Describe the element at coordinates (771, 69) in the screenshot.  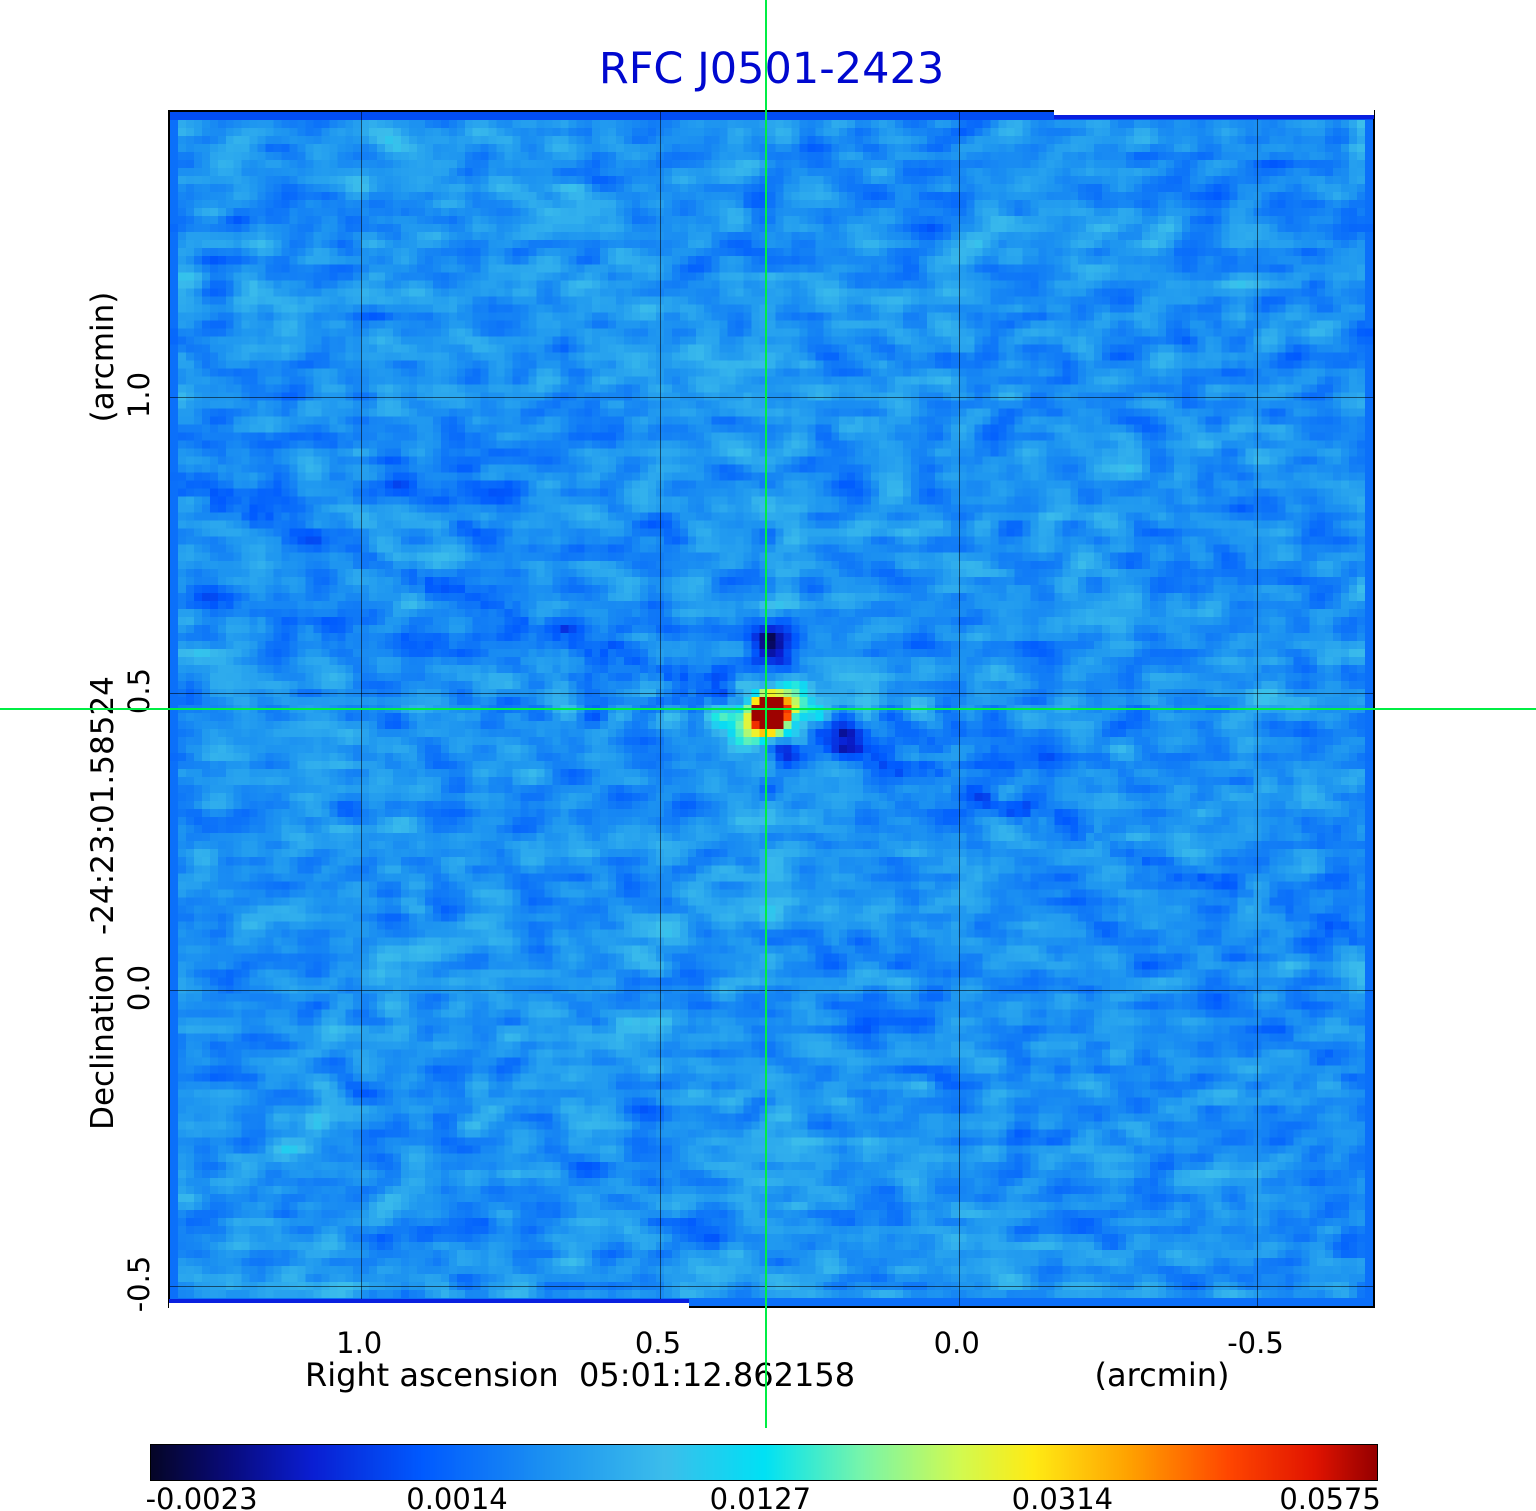
I see `plot-title: RFC J0501-2423` at that location.